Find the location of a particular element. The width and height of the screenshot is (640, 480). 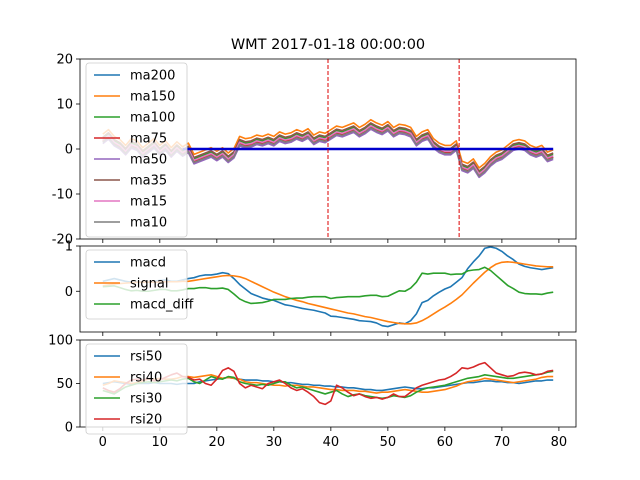

x-tick-label: 20 is located at coordinates (217, 442).